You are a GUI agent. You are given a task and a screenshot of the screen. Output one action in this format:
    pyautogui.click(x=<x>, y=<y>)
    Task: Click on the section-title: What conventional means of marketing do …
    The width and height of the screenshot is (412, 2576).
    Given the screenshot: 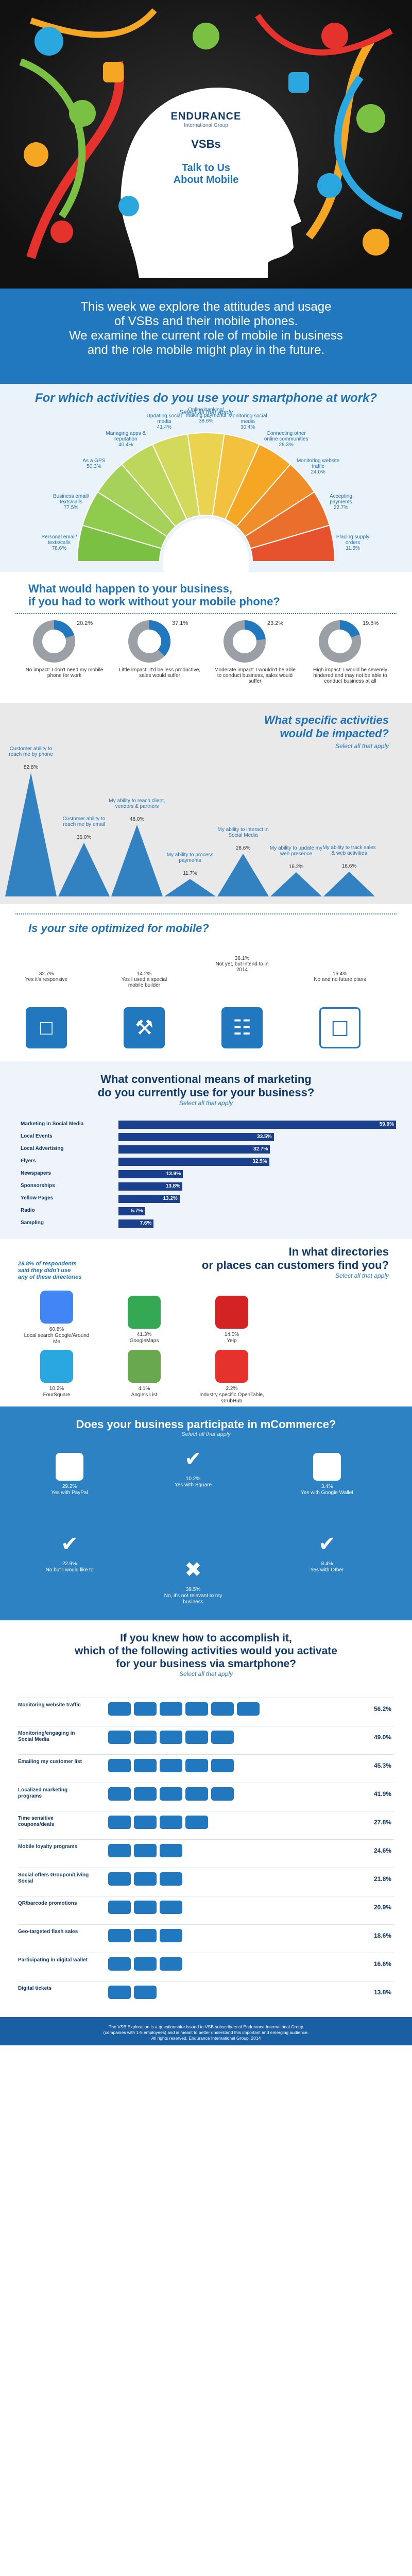 What is the action you would take?
    pyautogui.click(x=206, y=1080)
    